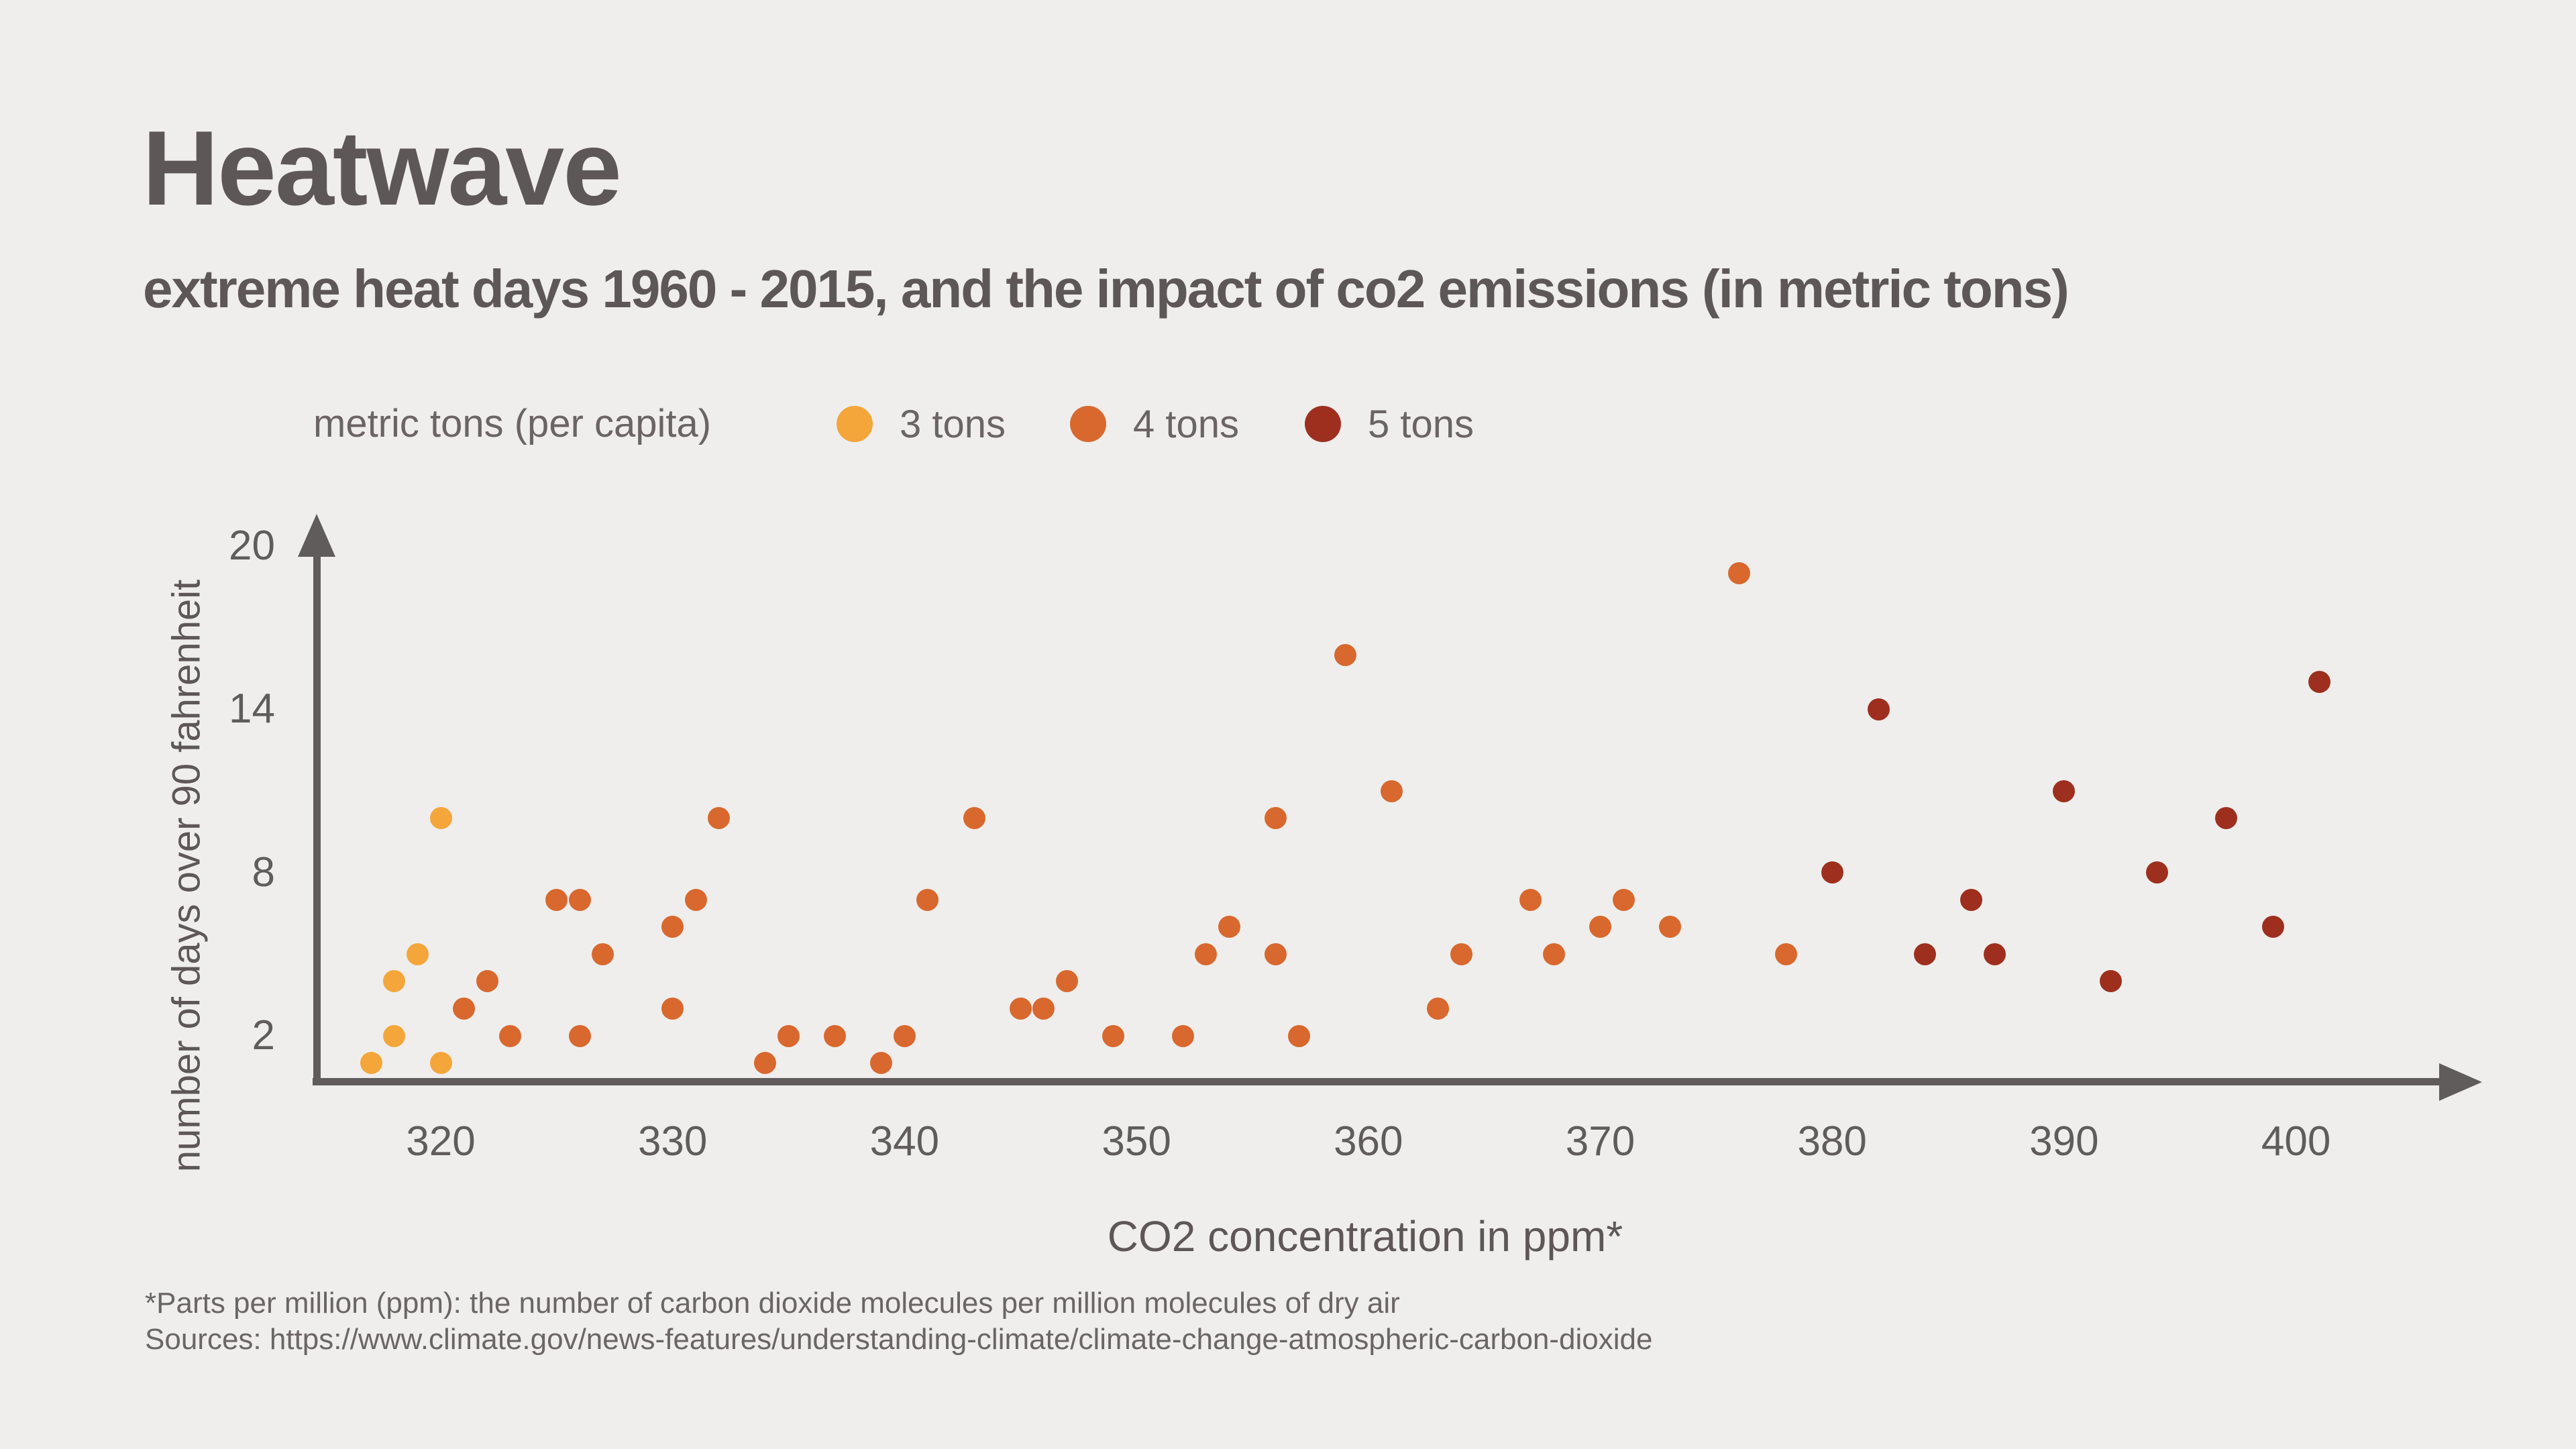 This screenshot has height=1449, width=2576. Describe the element at coordinates (252, 709) in the screenshot. I see `y-tick-label: 14` at that location.